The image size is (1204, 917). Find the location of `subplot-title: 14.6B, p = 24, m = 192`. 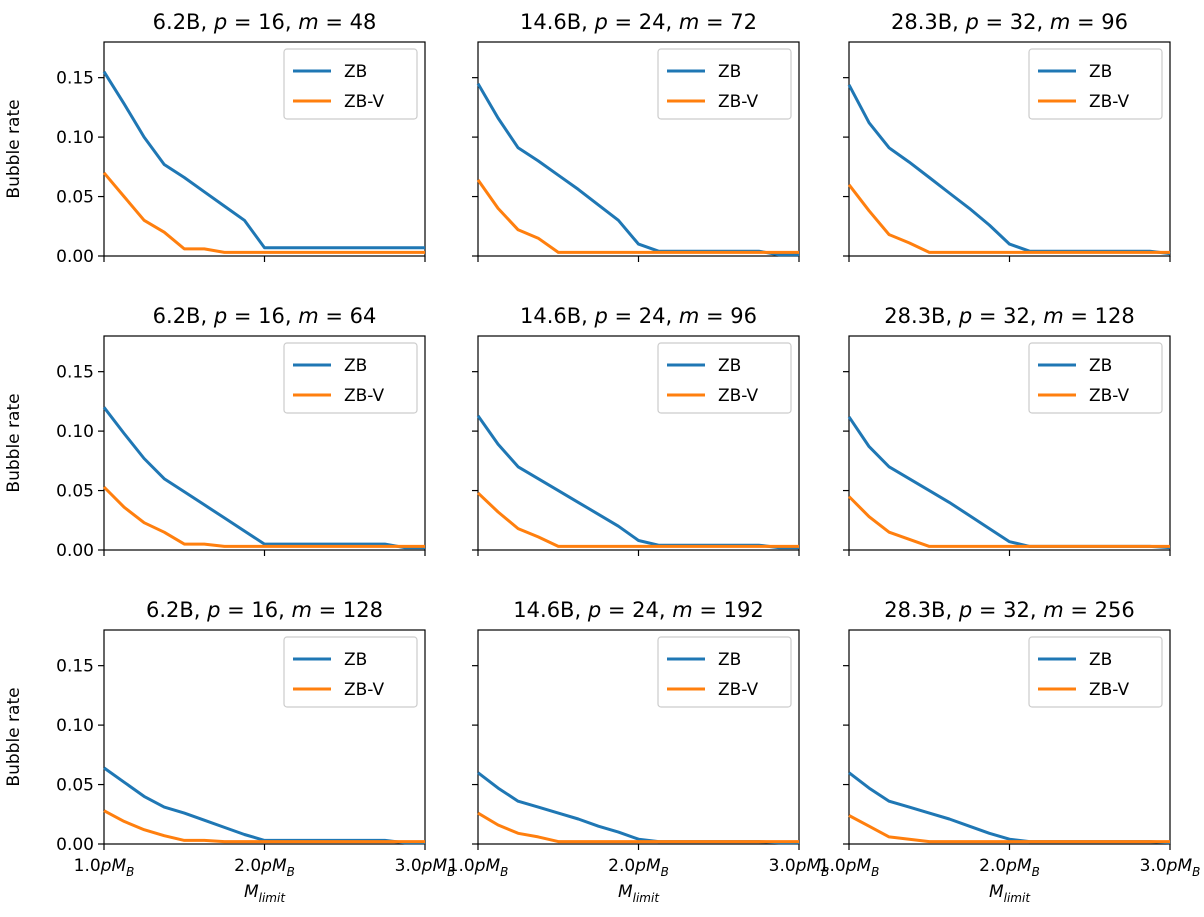

subplot-title: 14.6B, p = 24, m = 192 is located at coordinates (638, 610).